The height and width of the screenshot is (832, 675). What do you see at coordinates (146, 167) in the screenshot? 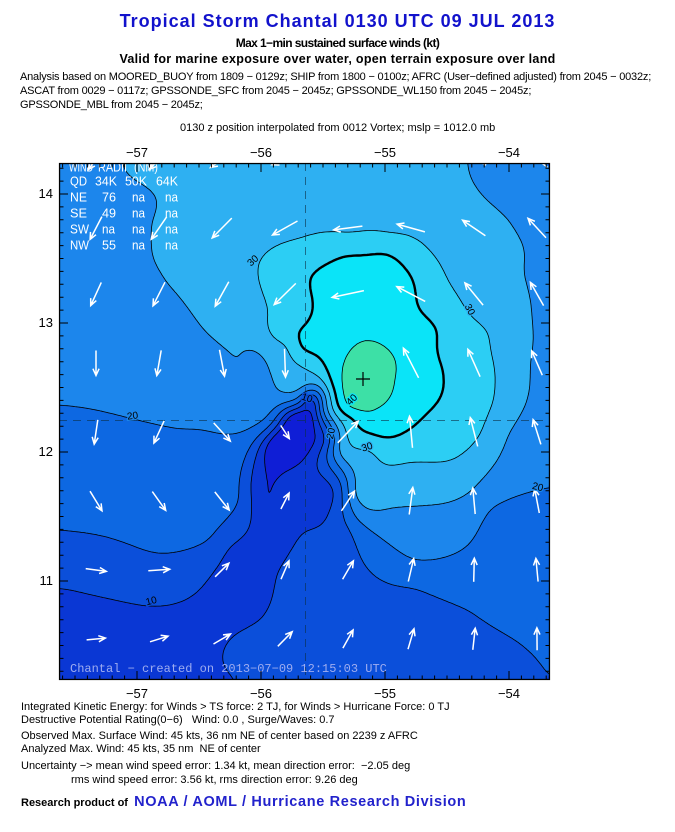
I see `svg-text: (NM)` at bounding box center [146, 167].